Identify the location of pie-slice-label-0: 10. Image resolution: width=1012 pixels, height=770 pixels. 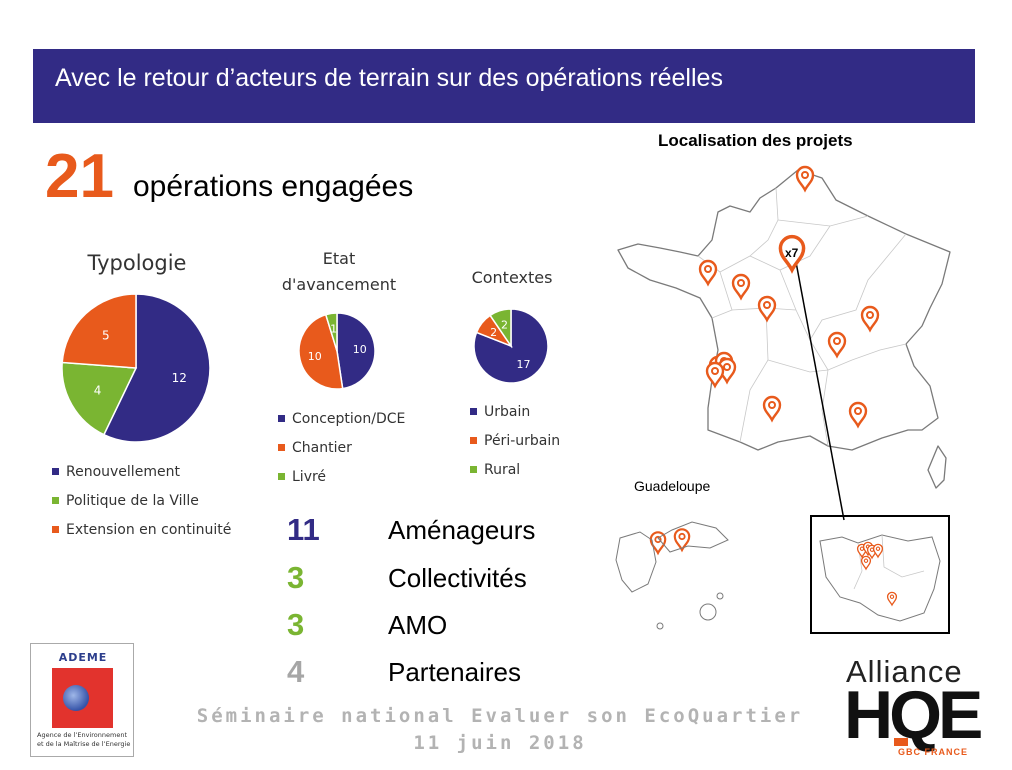
(360, 349).